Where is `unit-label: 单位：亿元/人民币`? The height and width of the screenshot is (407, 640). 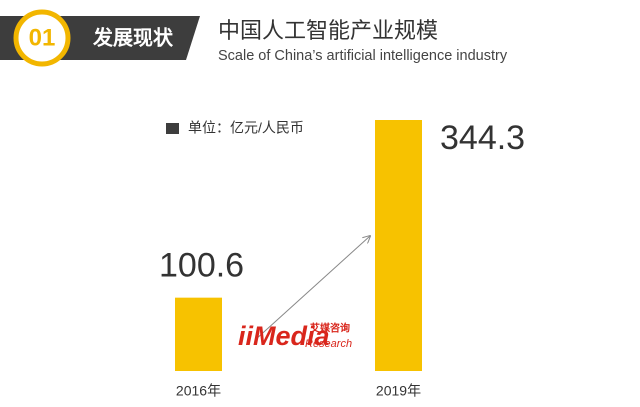
unit-label: 单位：亿元/人民币 is located at coordinates (246, 128).